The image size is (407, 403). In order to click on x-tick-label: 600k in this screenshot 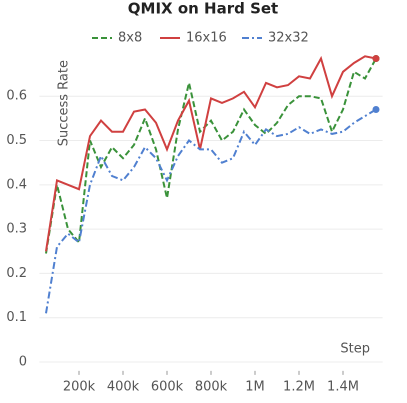, I will do `click(167, 386)`.